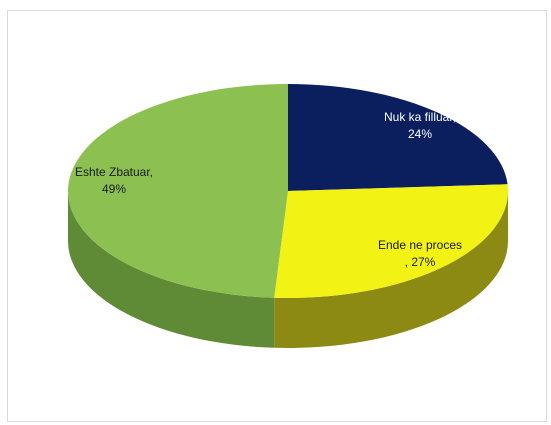 This screenshot has height=425, width=551. I want to click on slice-eshte-zbatuar-side, so click(171, 269).